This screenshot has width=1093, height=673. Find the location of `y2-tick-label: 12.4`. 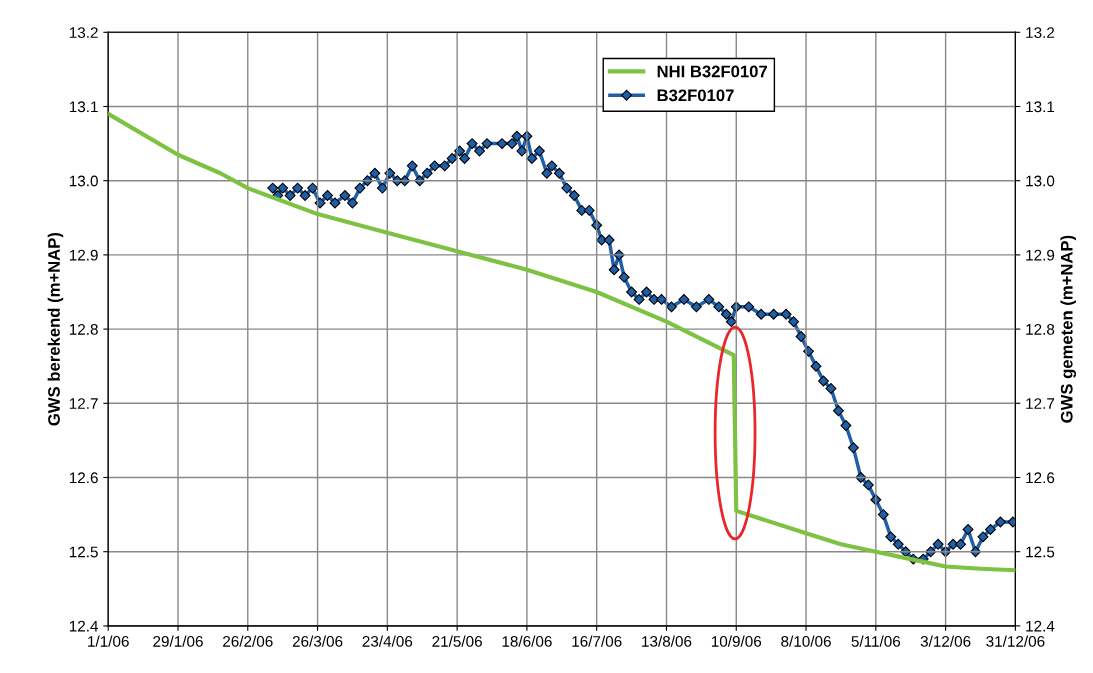

y2-tick-label: 12.4 is located at coordinates (1040, 626).